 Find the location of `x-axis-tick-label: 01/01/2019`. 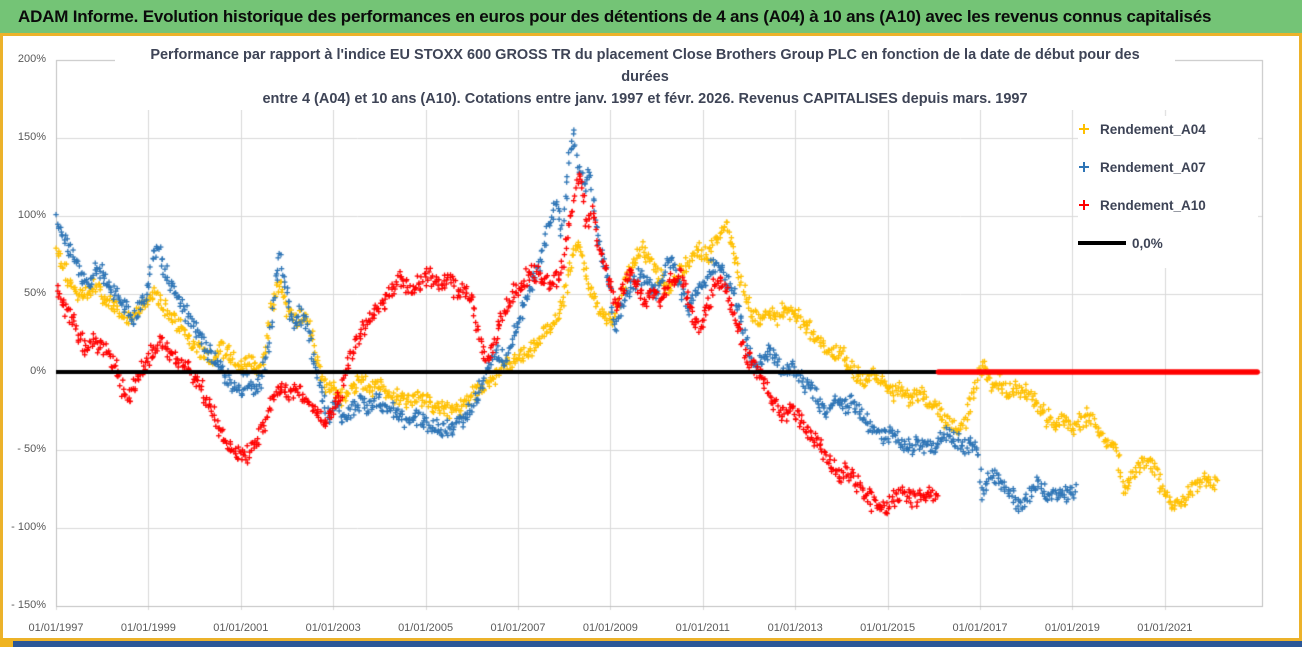

x-axis-tick-label: 01/01/2019 is located at coordinates (1072, 628).